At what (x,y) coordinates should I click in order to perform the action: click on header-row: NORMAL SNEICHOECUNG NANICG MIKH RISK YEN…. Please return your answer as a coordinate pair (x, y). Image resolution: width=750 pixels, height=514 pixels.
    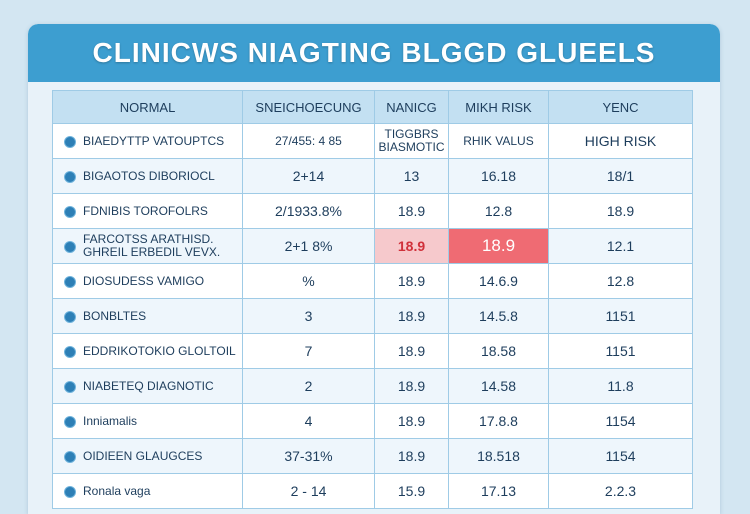
    Looking at the image, I should click on (372, 107).